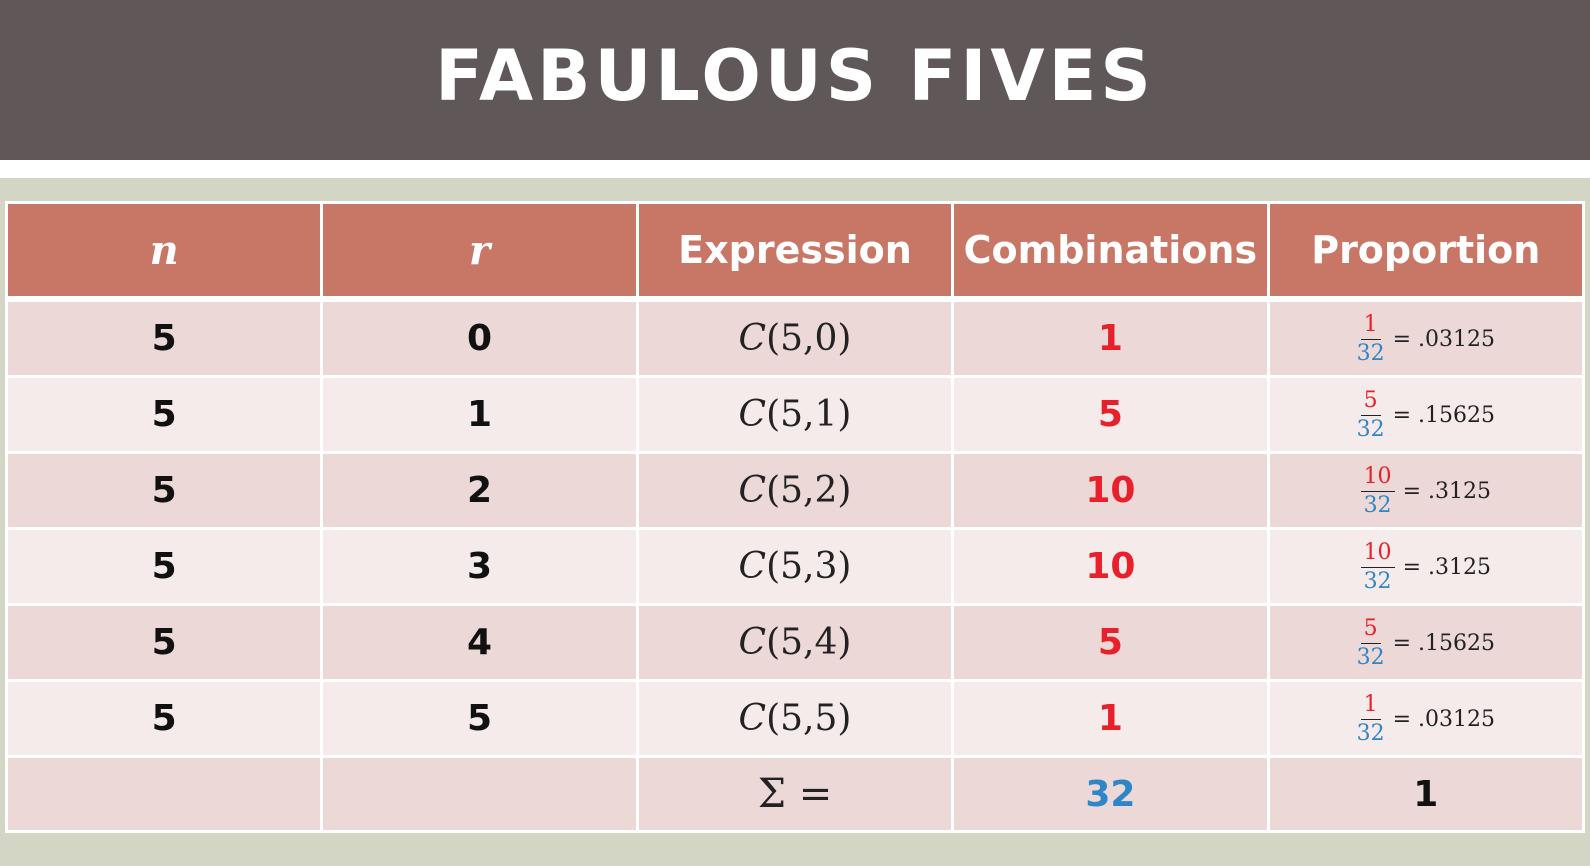 The width and height of the screenshot is (1590, 866). I want to click on table-row: 5 0 C(5,0) 1 1 32 = .03125, so click(795, 337).